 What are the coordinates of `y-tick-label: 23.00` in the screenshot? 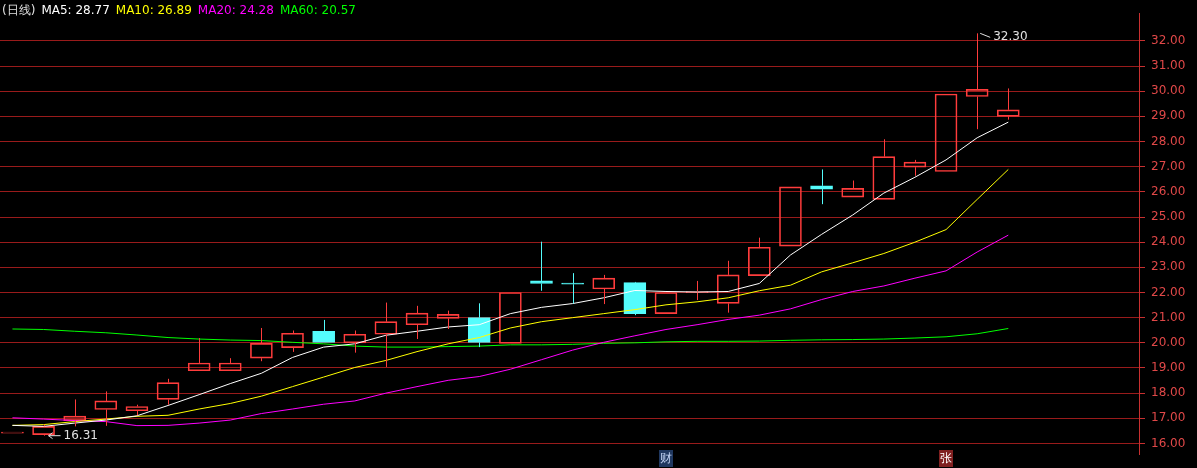 It's located at (1168, 266).